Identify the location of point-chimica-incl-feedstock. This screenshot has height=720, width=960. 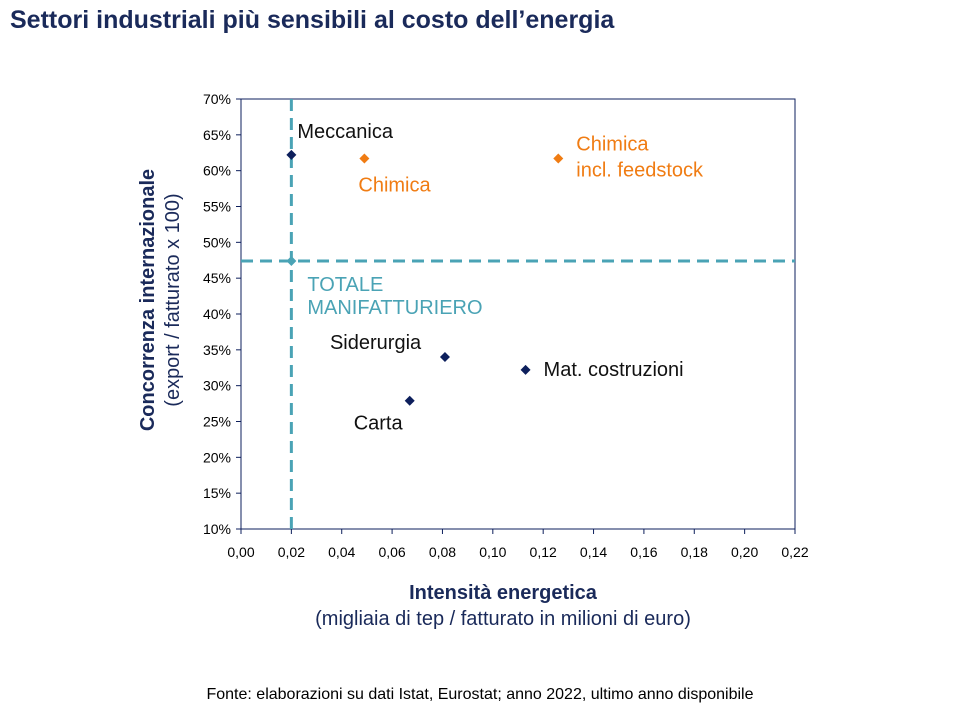
(558, 158).